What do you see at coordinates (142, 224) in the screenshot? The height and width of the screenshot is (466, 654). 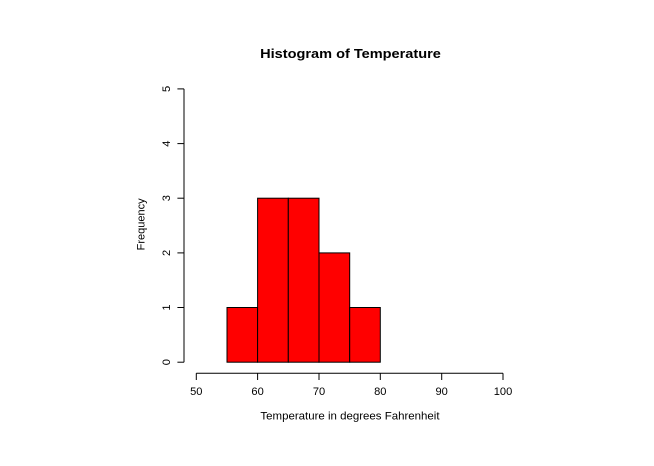 I see `svg-text: Frequency` at bounding box center [142, 224].